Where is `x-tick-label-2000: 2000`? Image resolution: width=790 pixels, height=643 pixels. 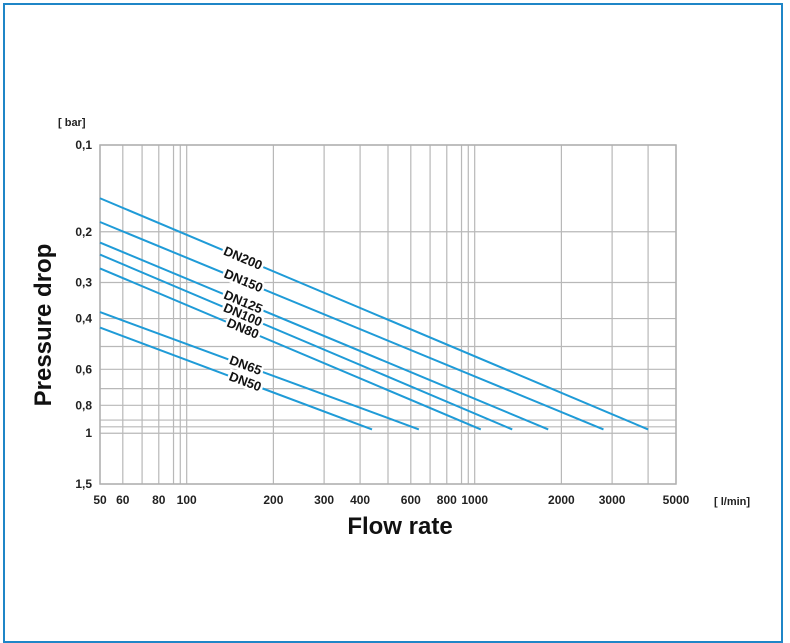 x-tick-label-2000: 2000 is located at coordinates (561, 500).